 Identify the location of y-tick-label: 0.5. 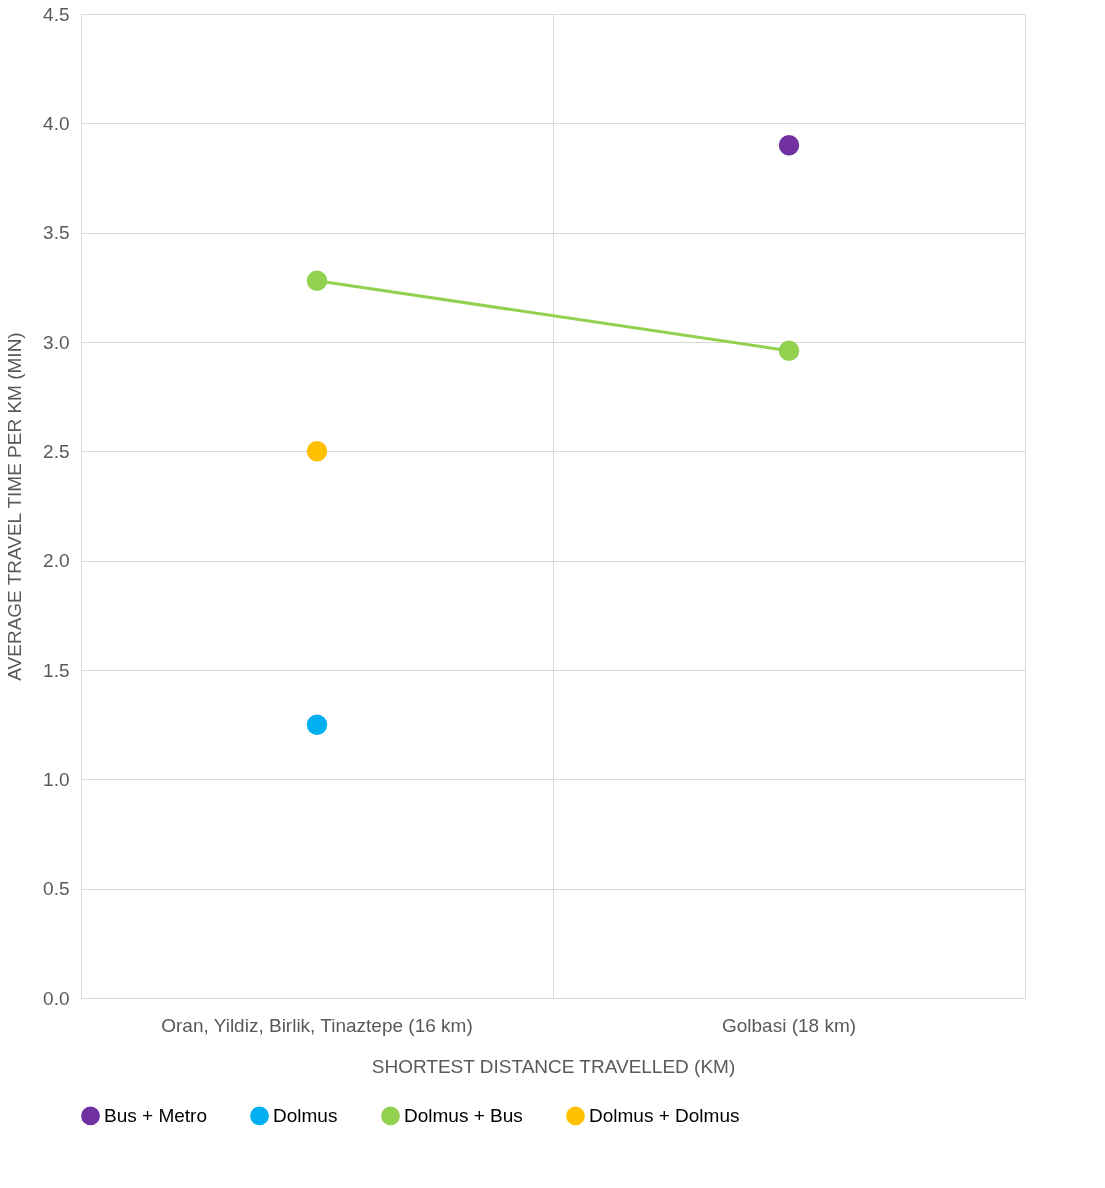
(56, 889).